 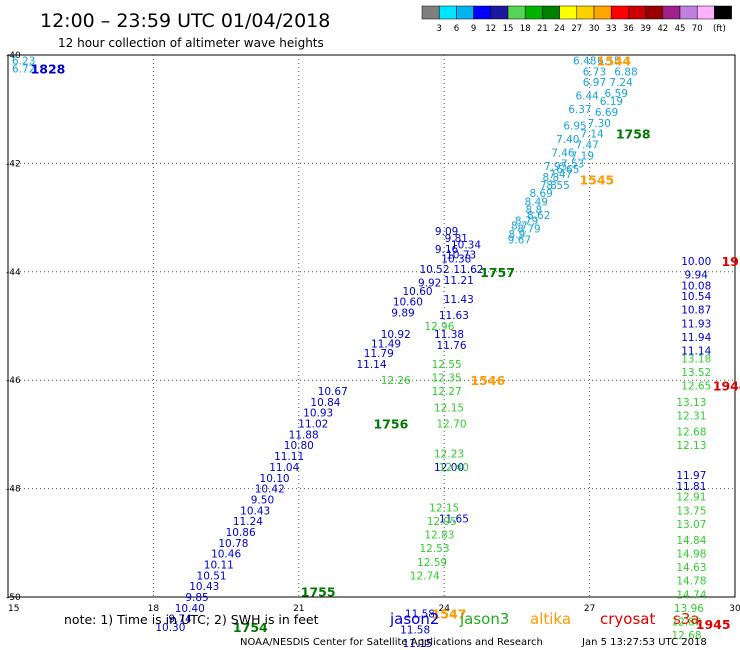 I want to click on y-tick-label: -42, so click(x=13, y=164).